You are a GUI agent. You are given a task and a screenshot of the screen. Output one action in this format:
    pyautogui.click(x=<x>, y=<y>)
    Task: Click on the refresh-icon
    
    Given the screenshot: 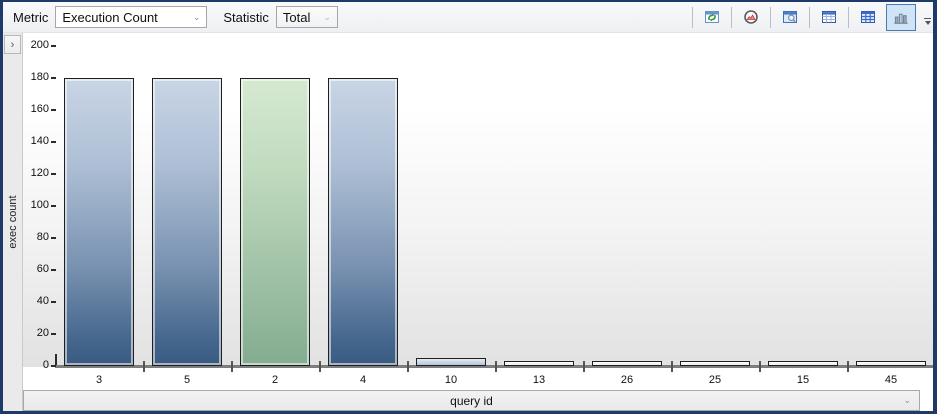 What is the action you would take?
    pyautogui.click(x=712, y=17)
    